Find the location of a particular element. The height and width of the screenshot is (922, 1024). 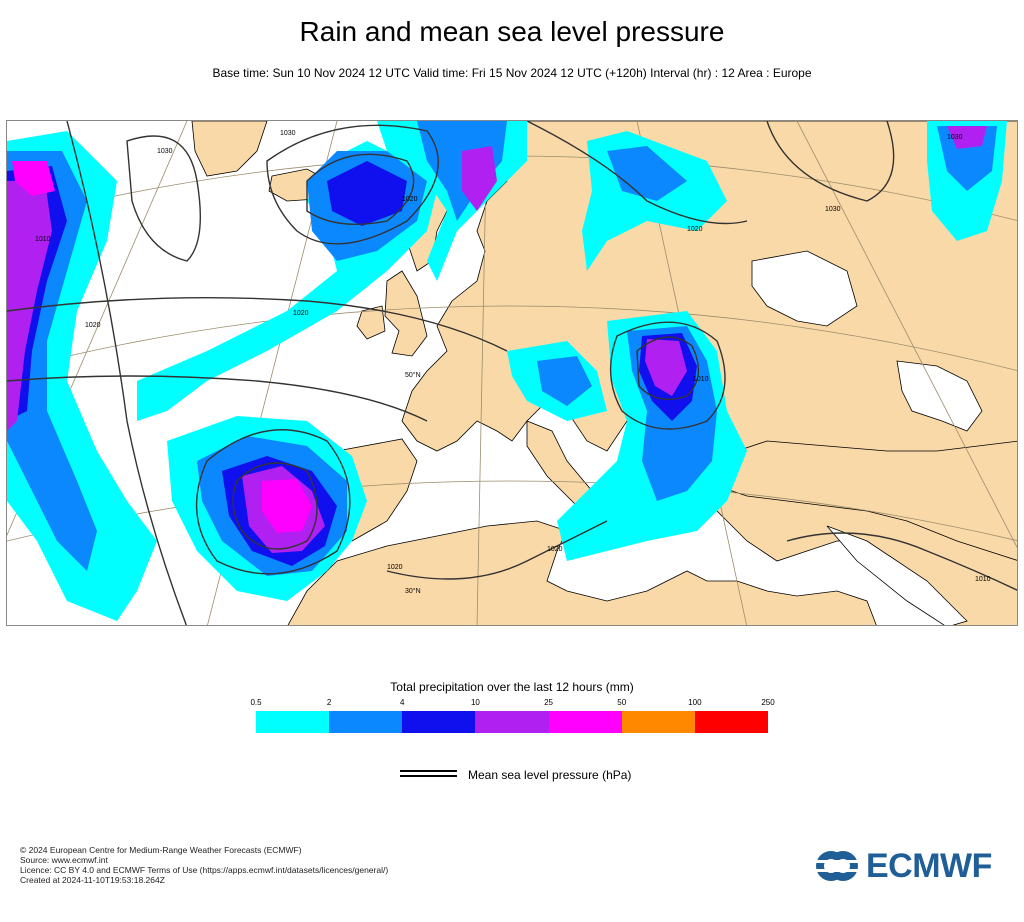

ecmwf-logo-icon is located at coordinates (837, 866).